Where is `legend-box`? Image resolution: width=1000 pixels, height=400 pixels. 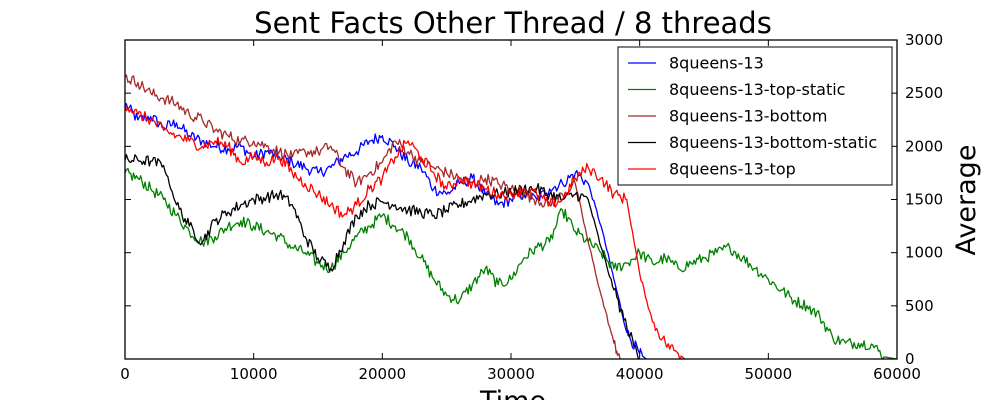 legend-box is located at coordinates (755, 116).